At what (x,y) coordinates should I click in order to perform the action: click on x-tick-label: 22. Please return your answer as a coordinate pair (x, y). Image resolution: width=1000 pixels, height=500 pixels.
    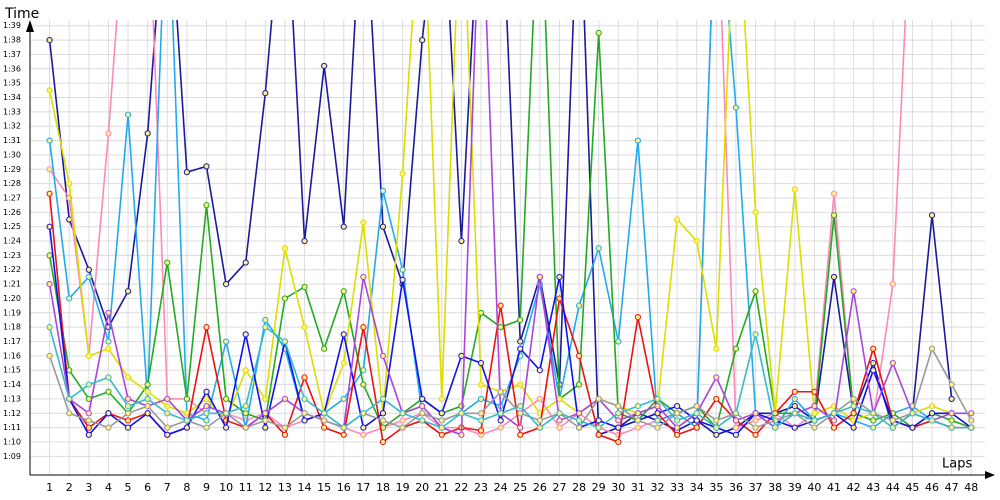
    Looking at the image, I should click on (461, 487).